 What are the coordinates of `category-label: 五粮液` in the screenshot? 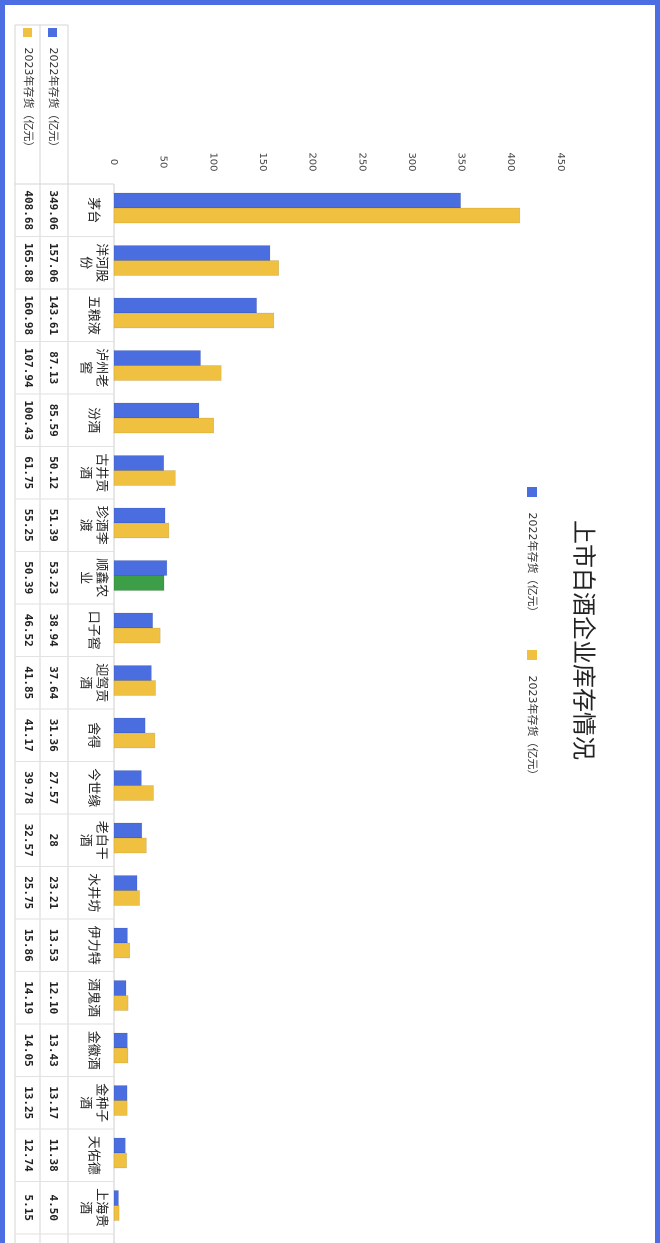 It's located at (93, 315).